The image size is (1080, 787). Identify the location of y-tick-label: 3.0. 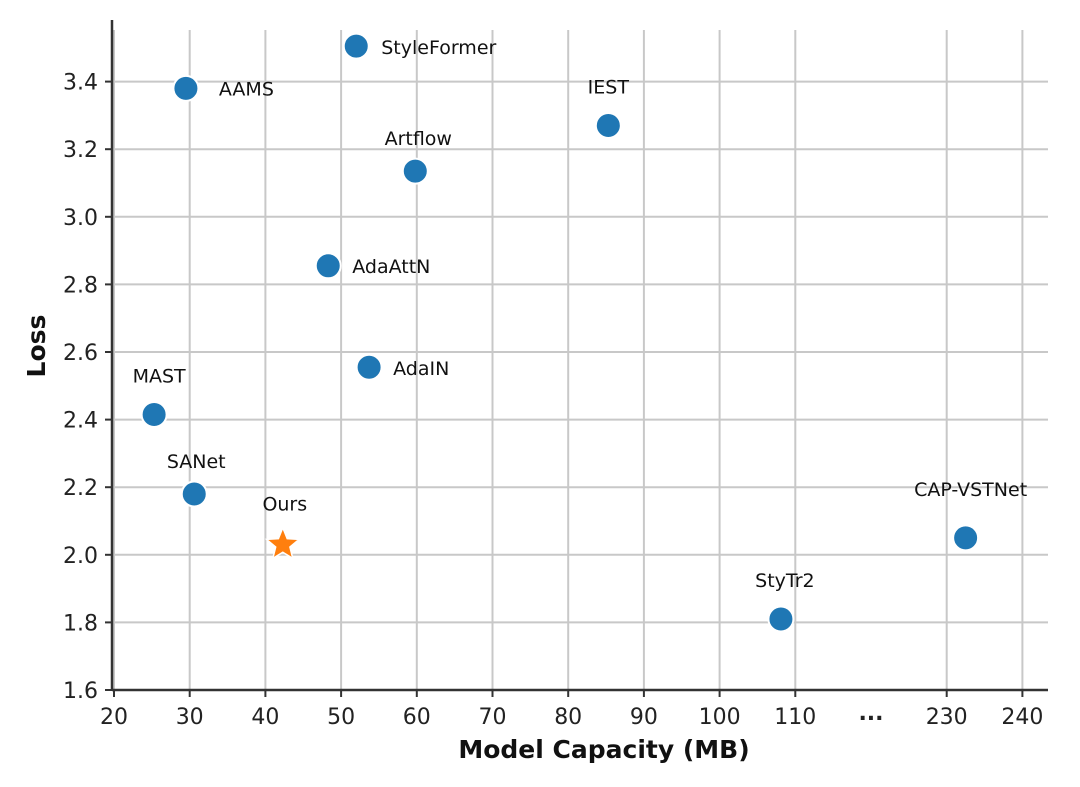
(80, 218).